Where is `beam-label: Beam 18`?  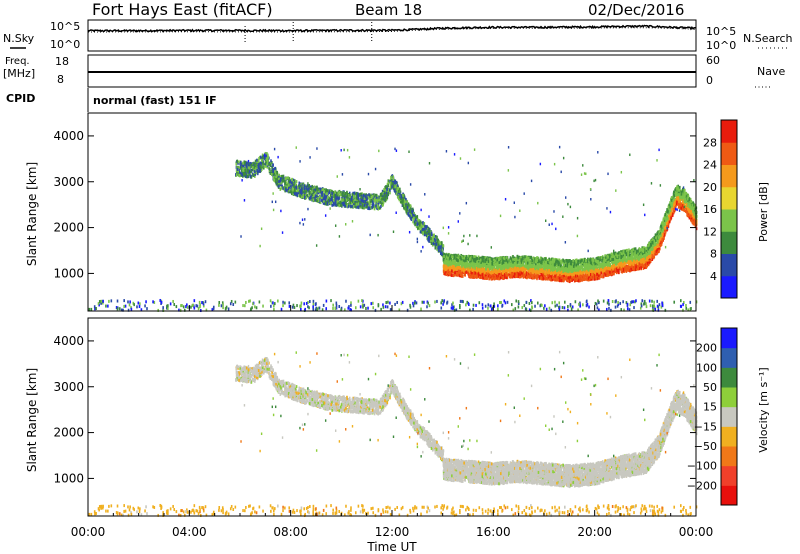 beam-label: Beam 18 is located at coordinates (388, 10).